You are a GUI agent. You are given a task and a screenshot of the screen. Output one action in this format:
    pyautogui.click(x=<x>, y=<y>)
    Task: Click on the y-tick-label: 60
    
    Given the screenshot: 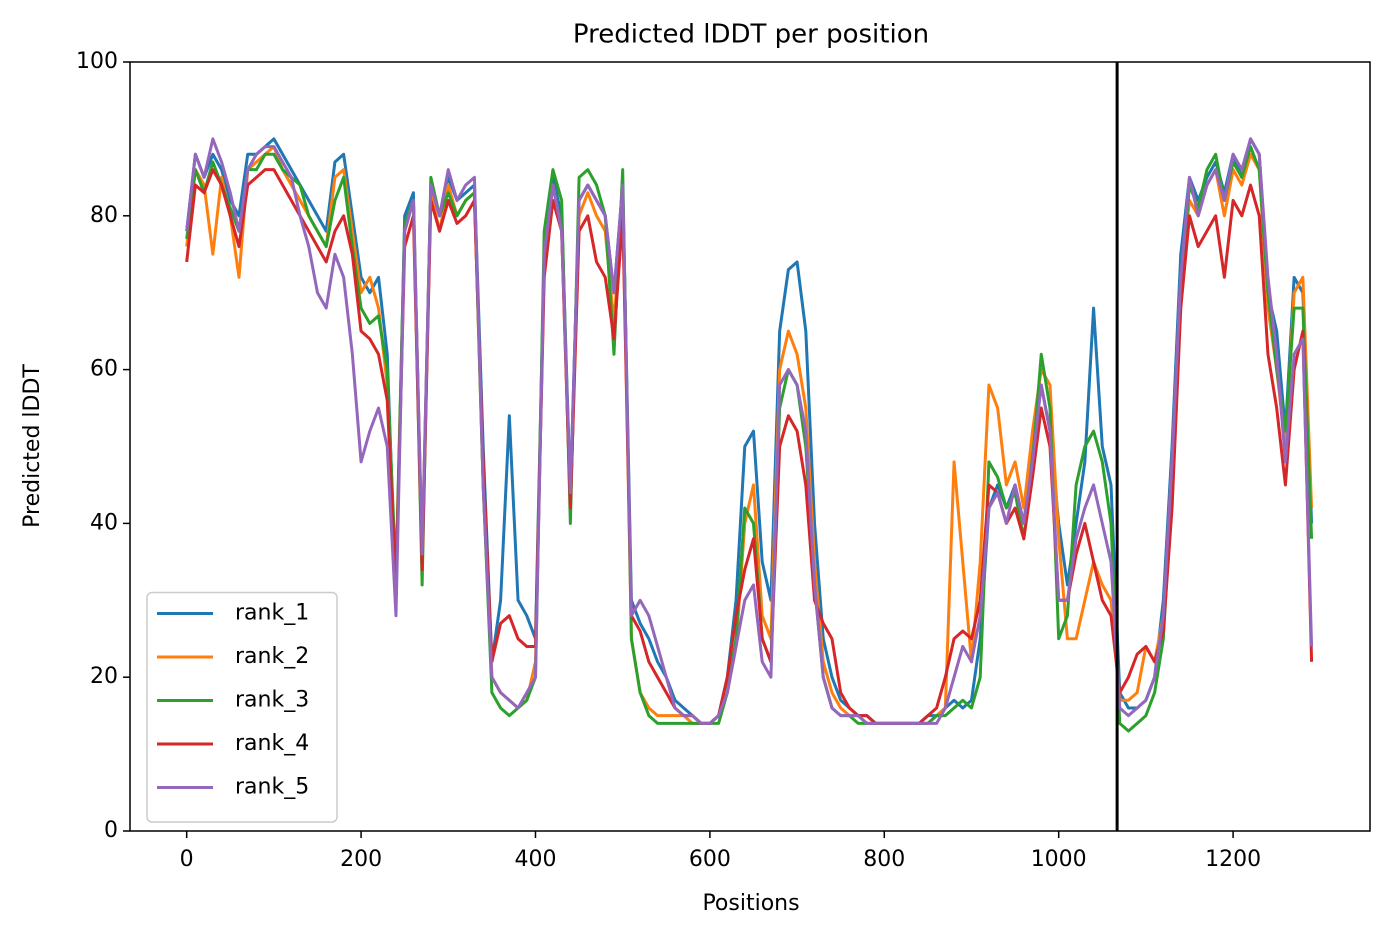 What is the action you would take?
    pyautogui.click(x=104, y=369)
    